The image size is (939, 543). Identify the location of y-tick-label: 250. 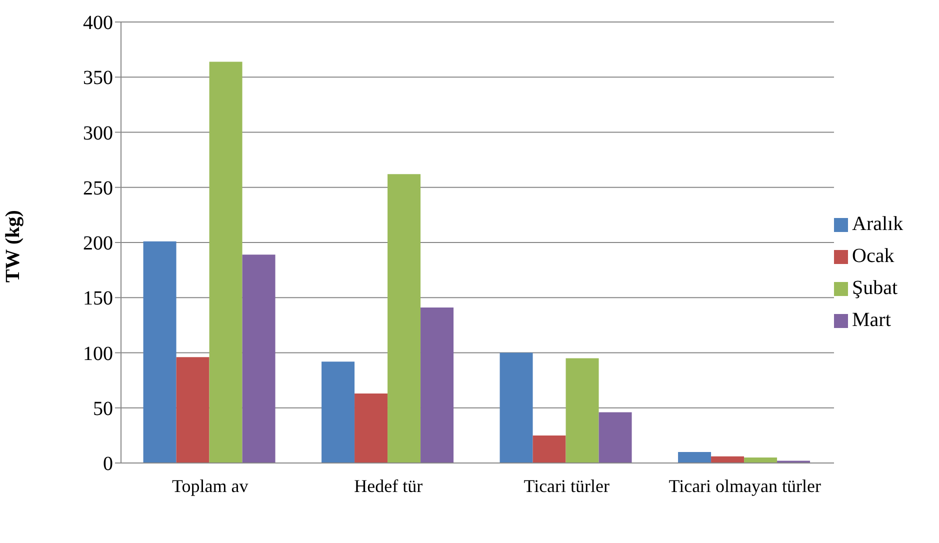
(98, 188).